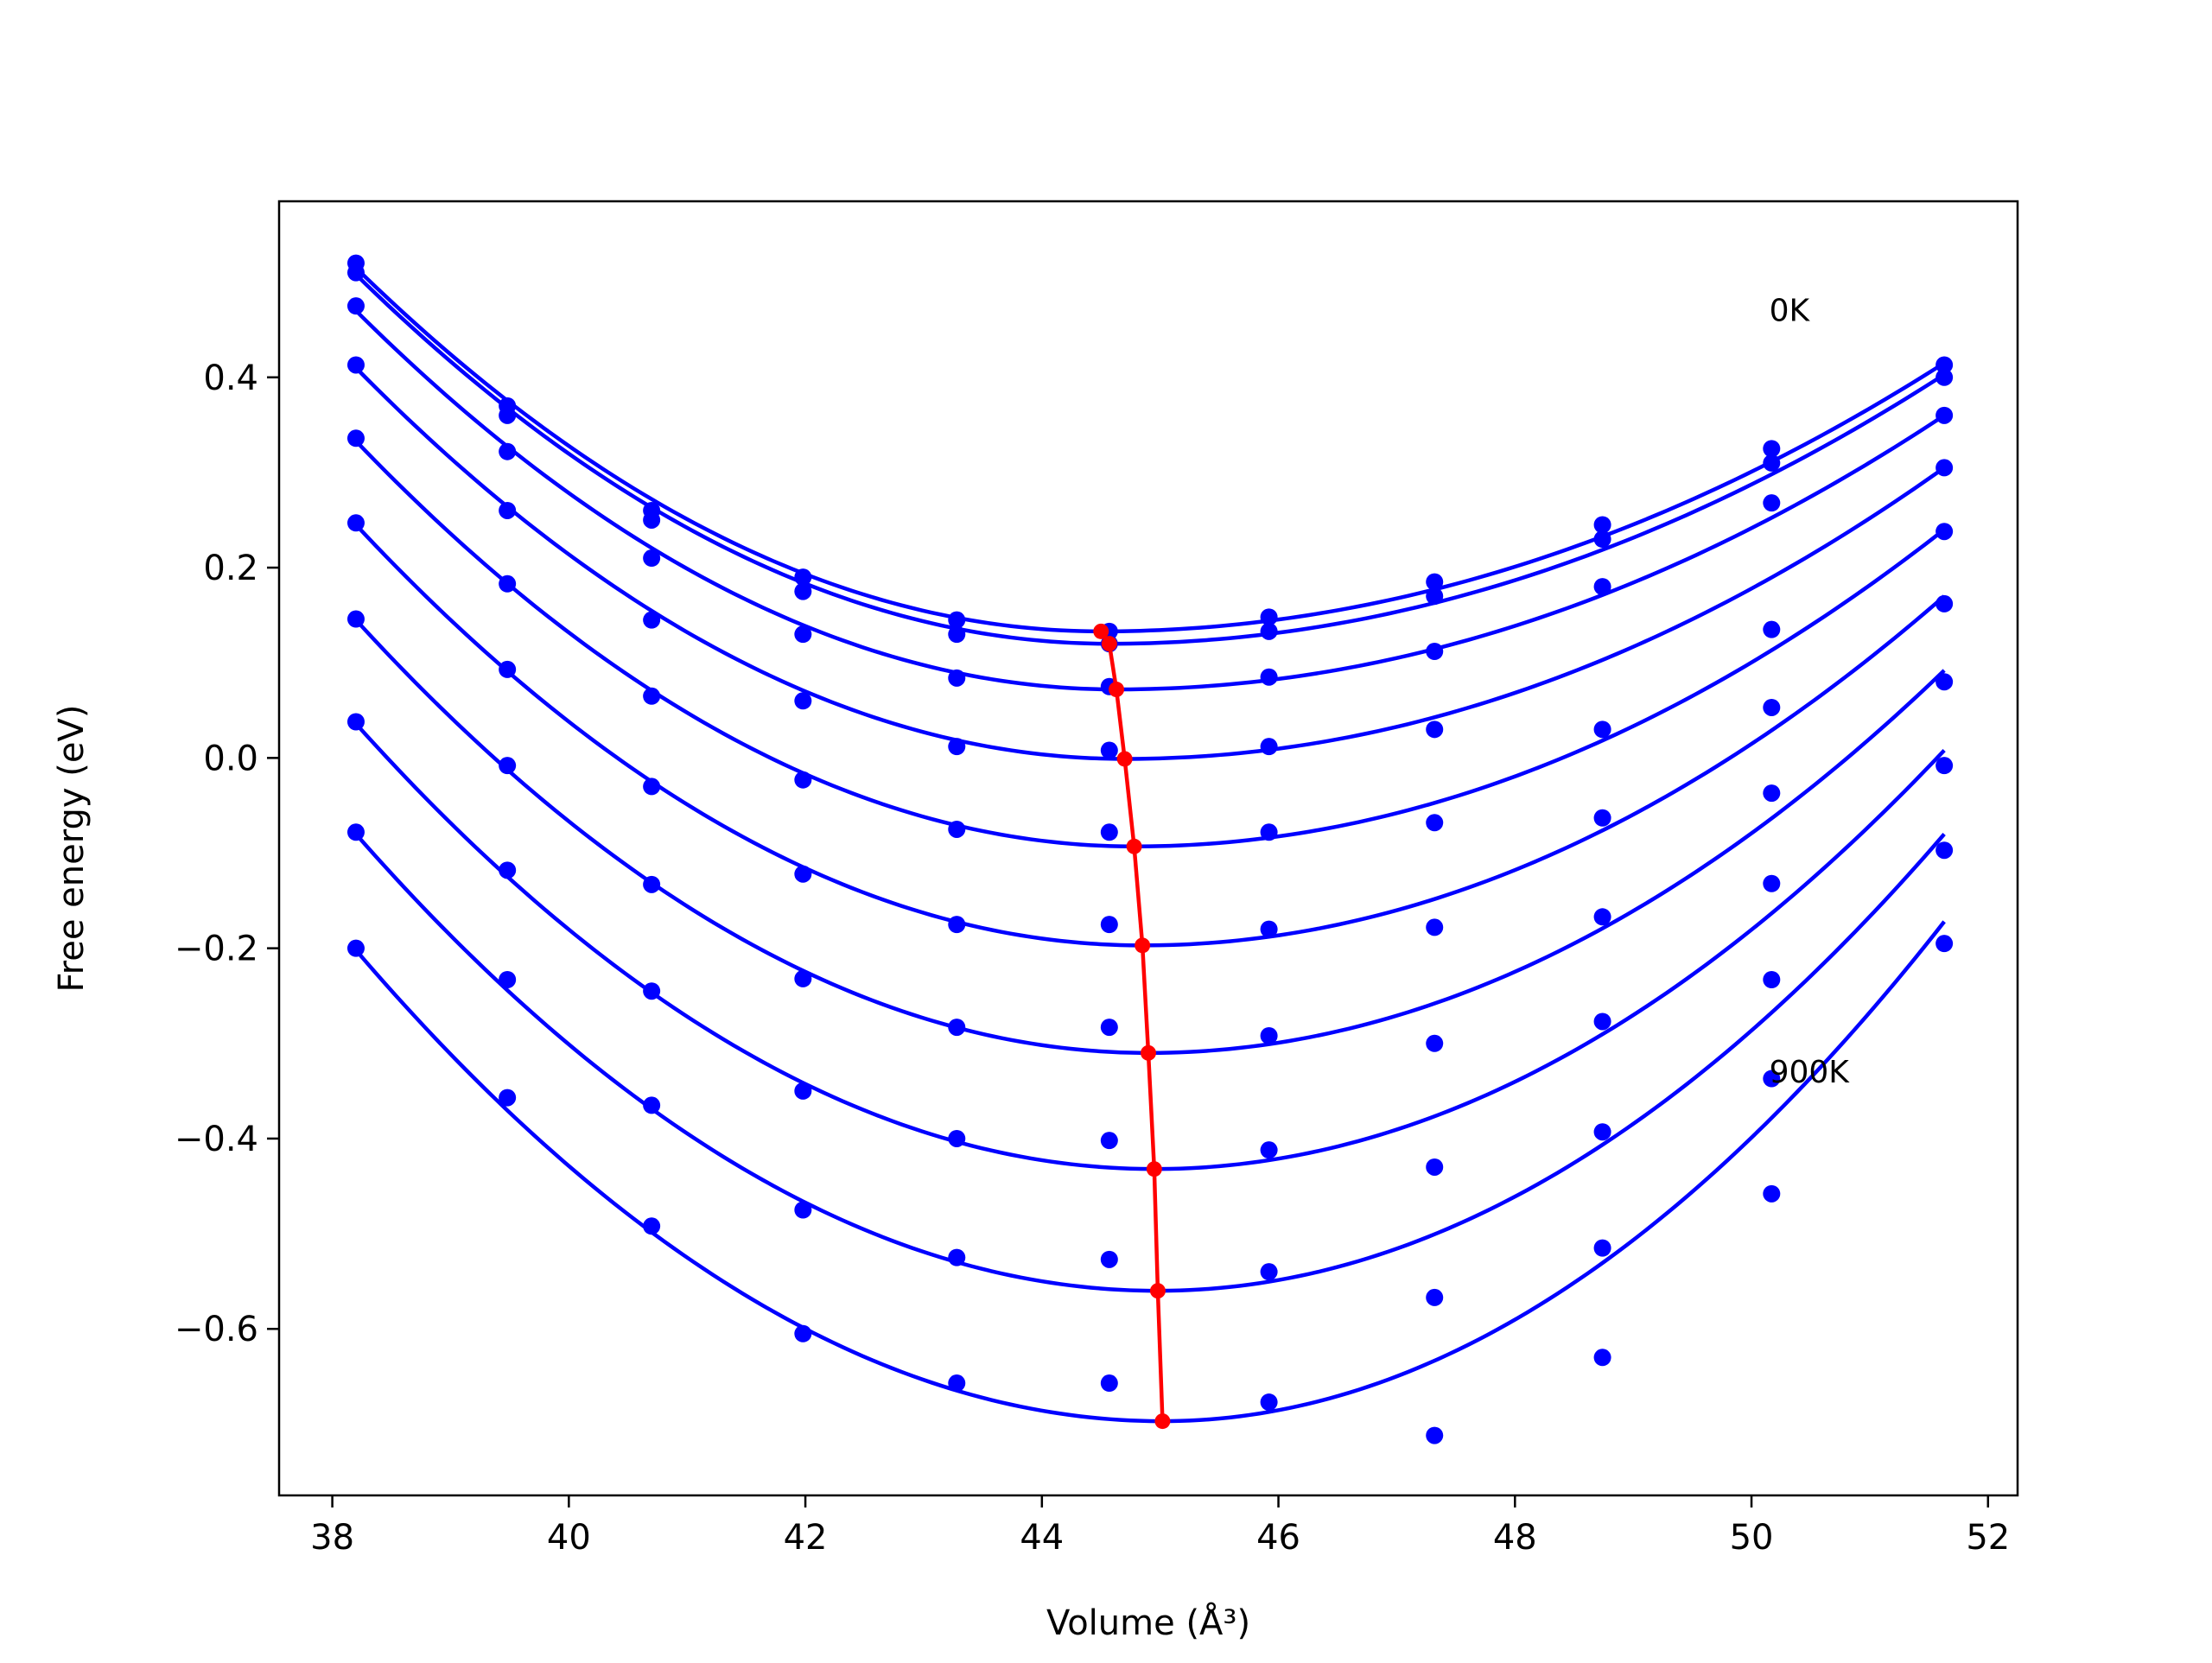  Describe the element at coordinates (231, 379) in the screenshot. I see `y-tick-label: 0.4` at that location.